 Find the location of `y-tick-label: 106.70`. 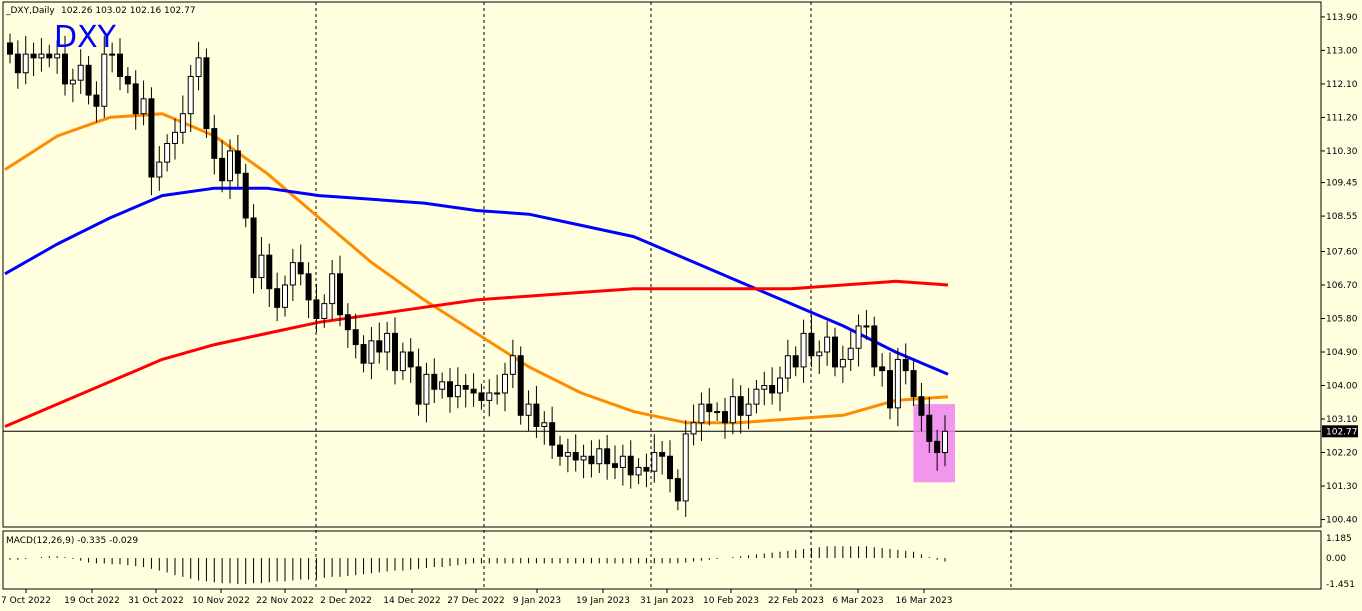

y-tick-label: 106.70 is located at coordinates (1342, 286).